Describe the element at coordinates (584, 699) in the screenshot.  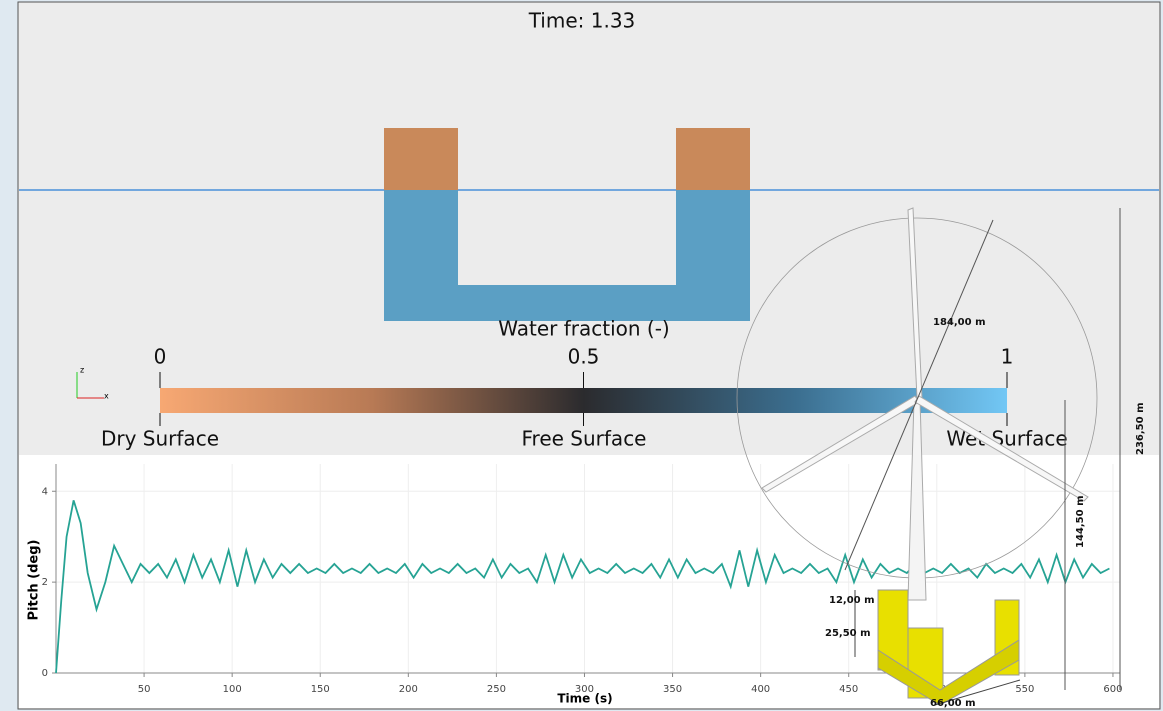
I see `x-axis-label: Time (s)` at that location.